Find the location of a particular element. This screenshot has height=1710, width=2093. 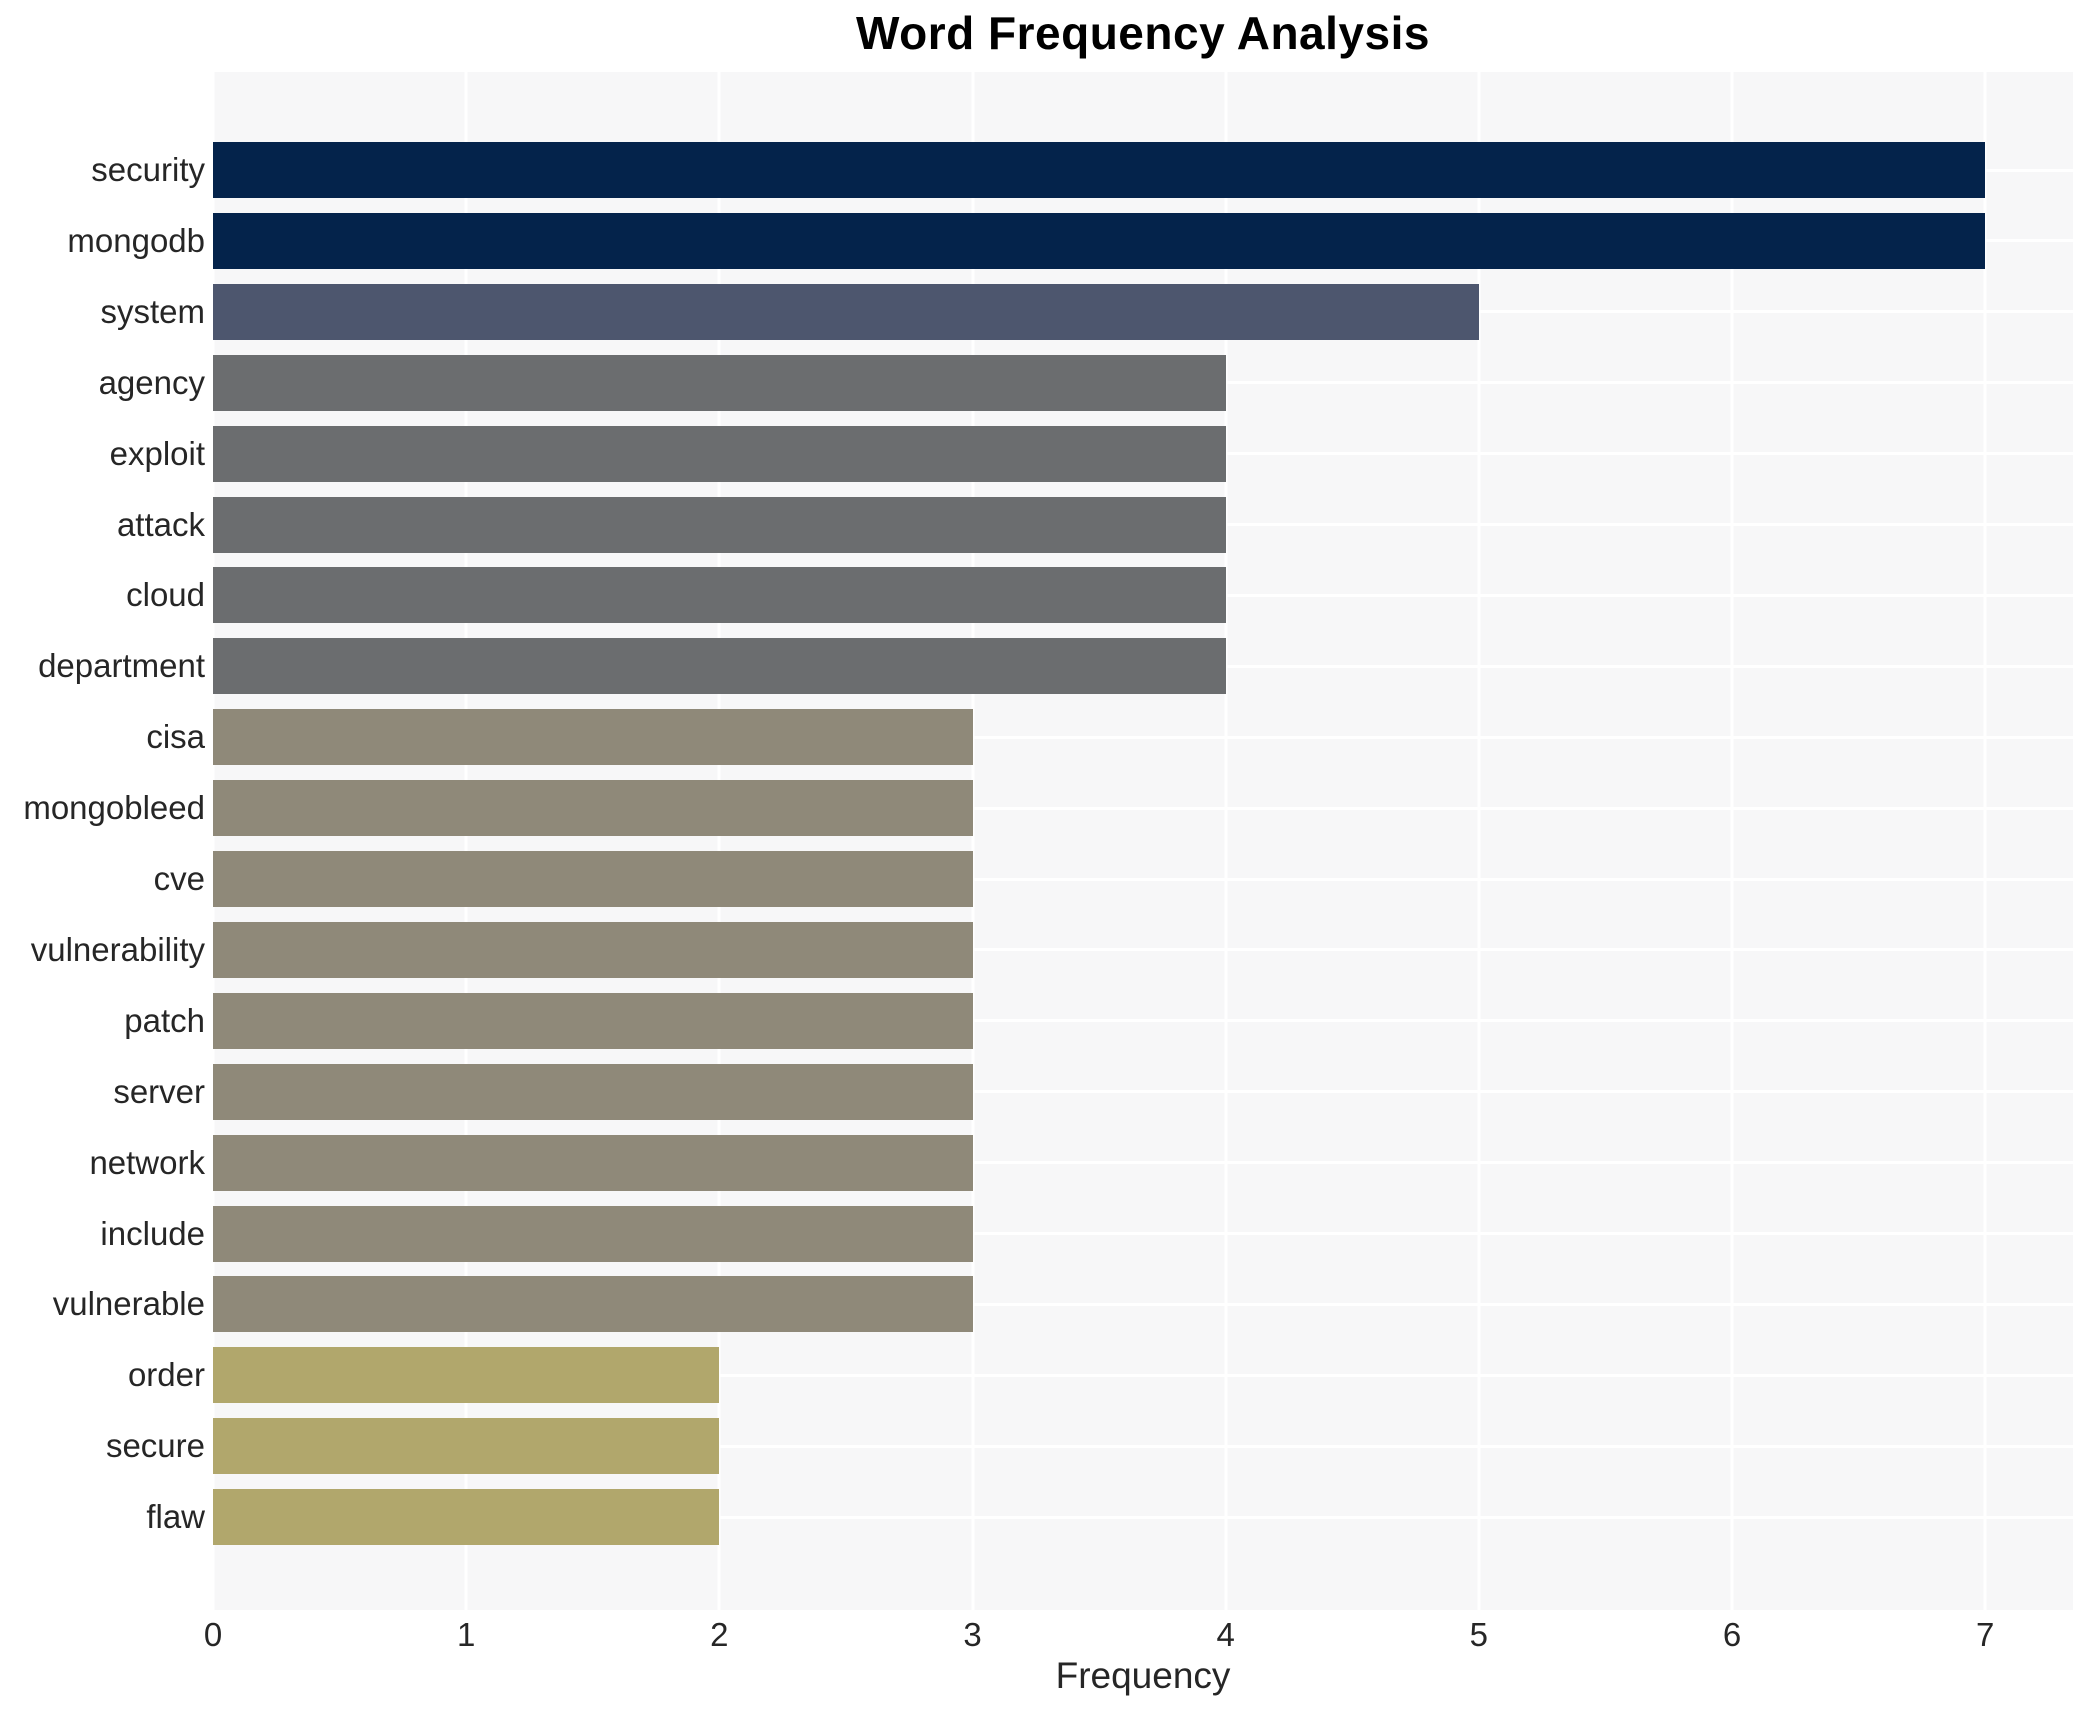

y-label-agency: agency is located at coordinates (151, 382).